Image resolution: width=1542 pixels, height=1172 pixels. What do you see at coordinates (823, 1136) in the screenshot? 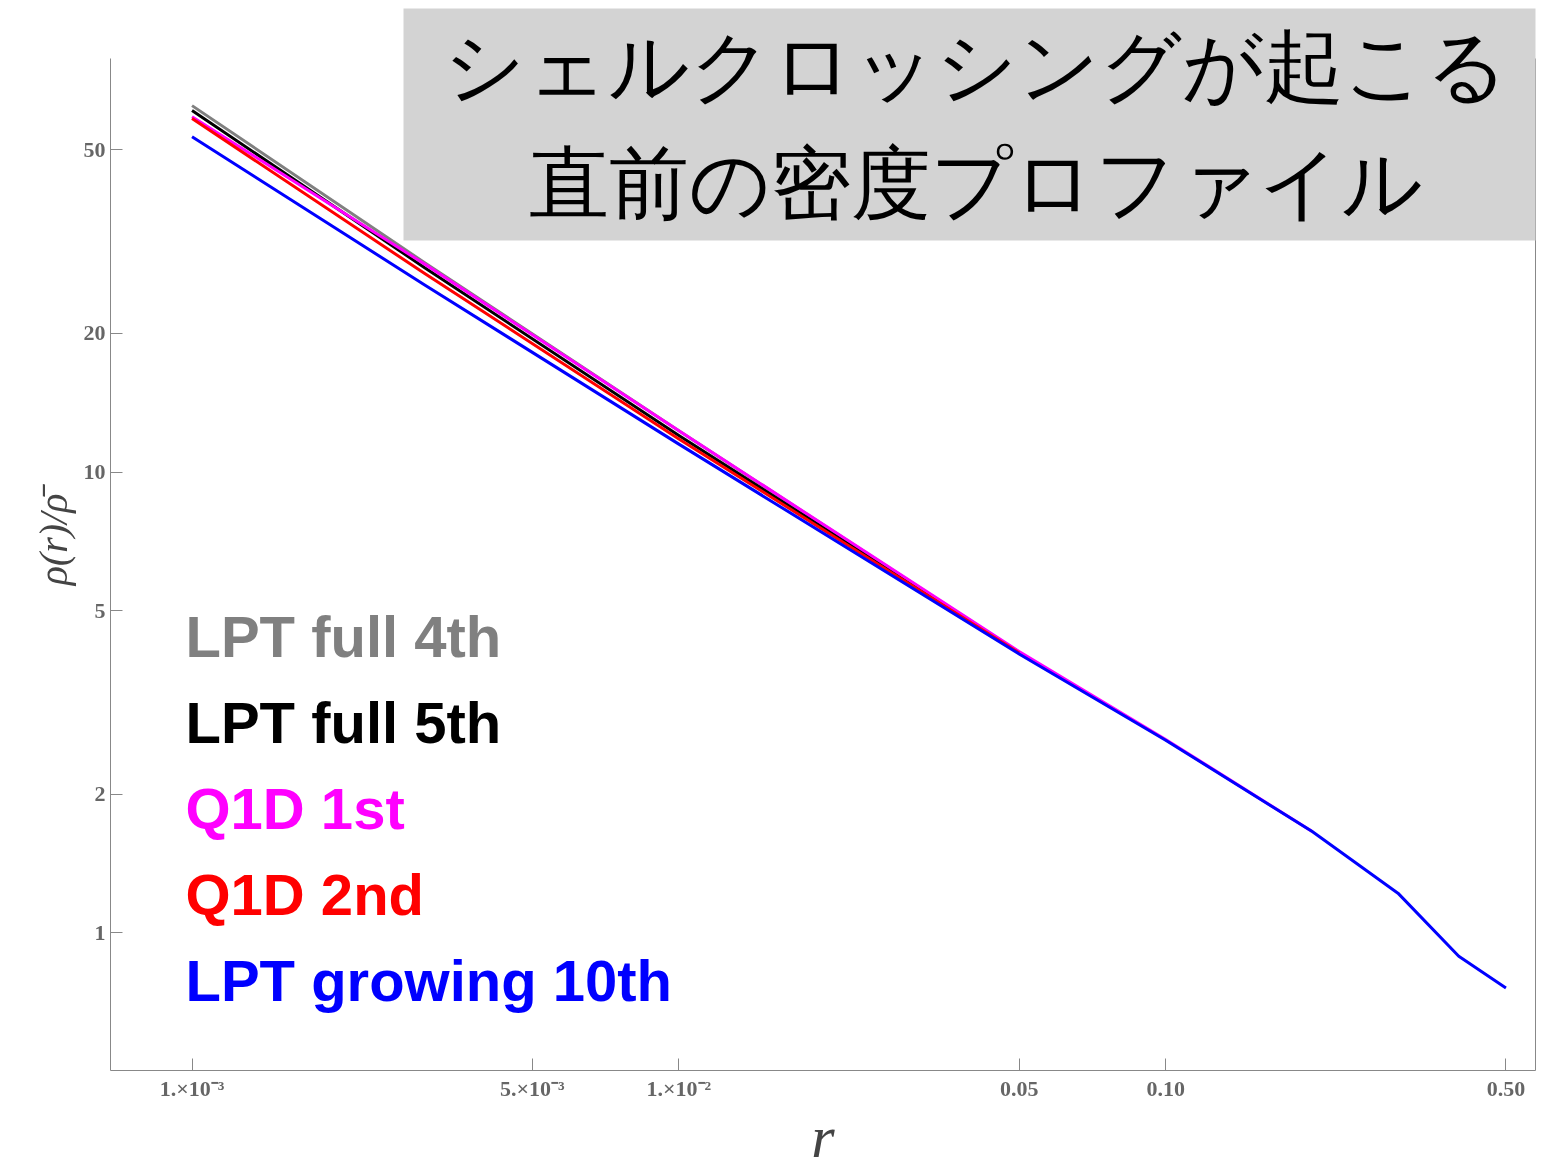
I see `x-axis-title: r` at bounding box center [823, 1136].